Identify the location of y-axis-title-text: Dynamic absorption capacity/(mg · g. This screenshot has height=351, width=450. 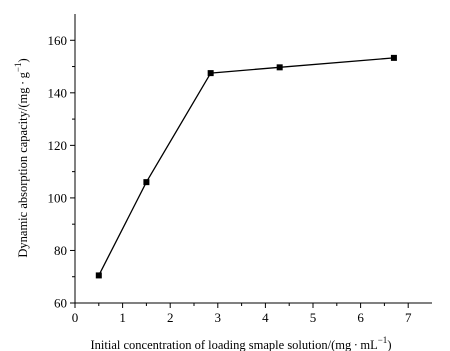
(23, 164).